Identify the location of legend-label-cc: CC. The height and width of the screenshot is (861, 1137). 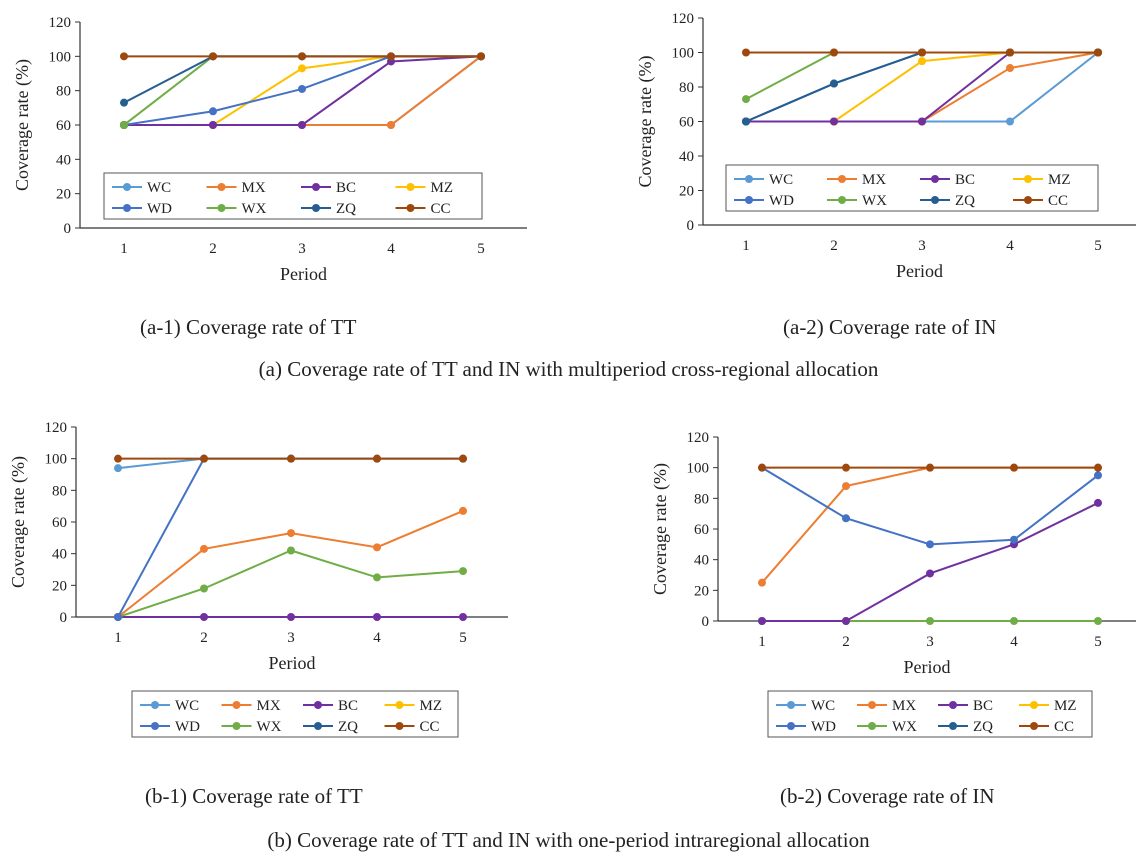
(430, 727).